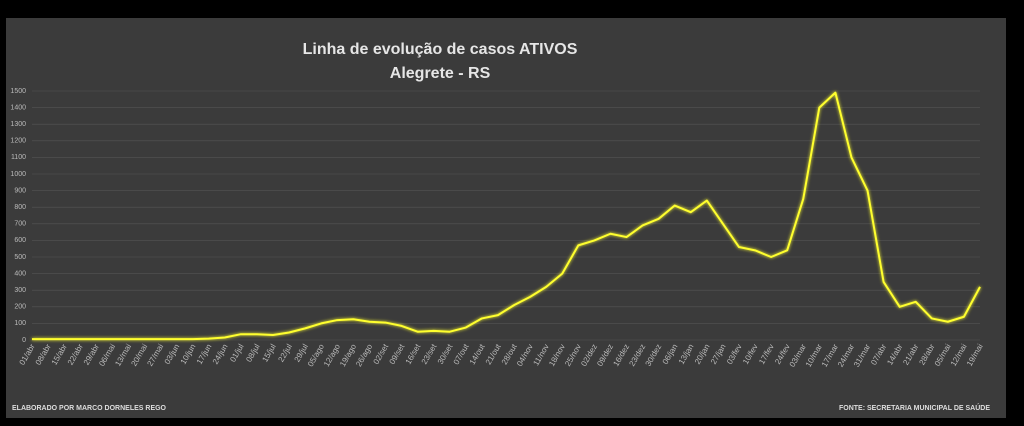  Describe the element at coordinates (18, 141) in the screenshot. I see `y-tick-label: 1200` at that location.